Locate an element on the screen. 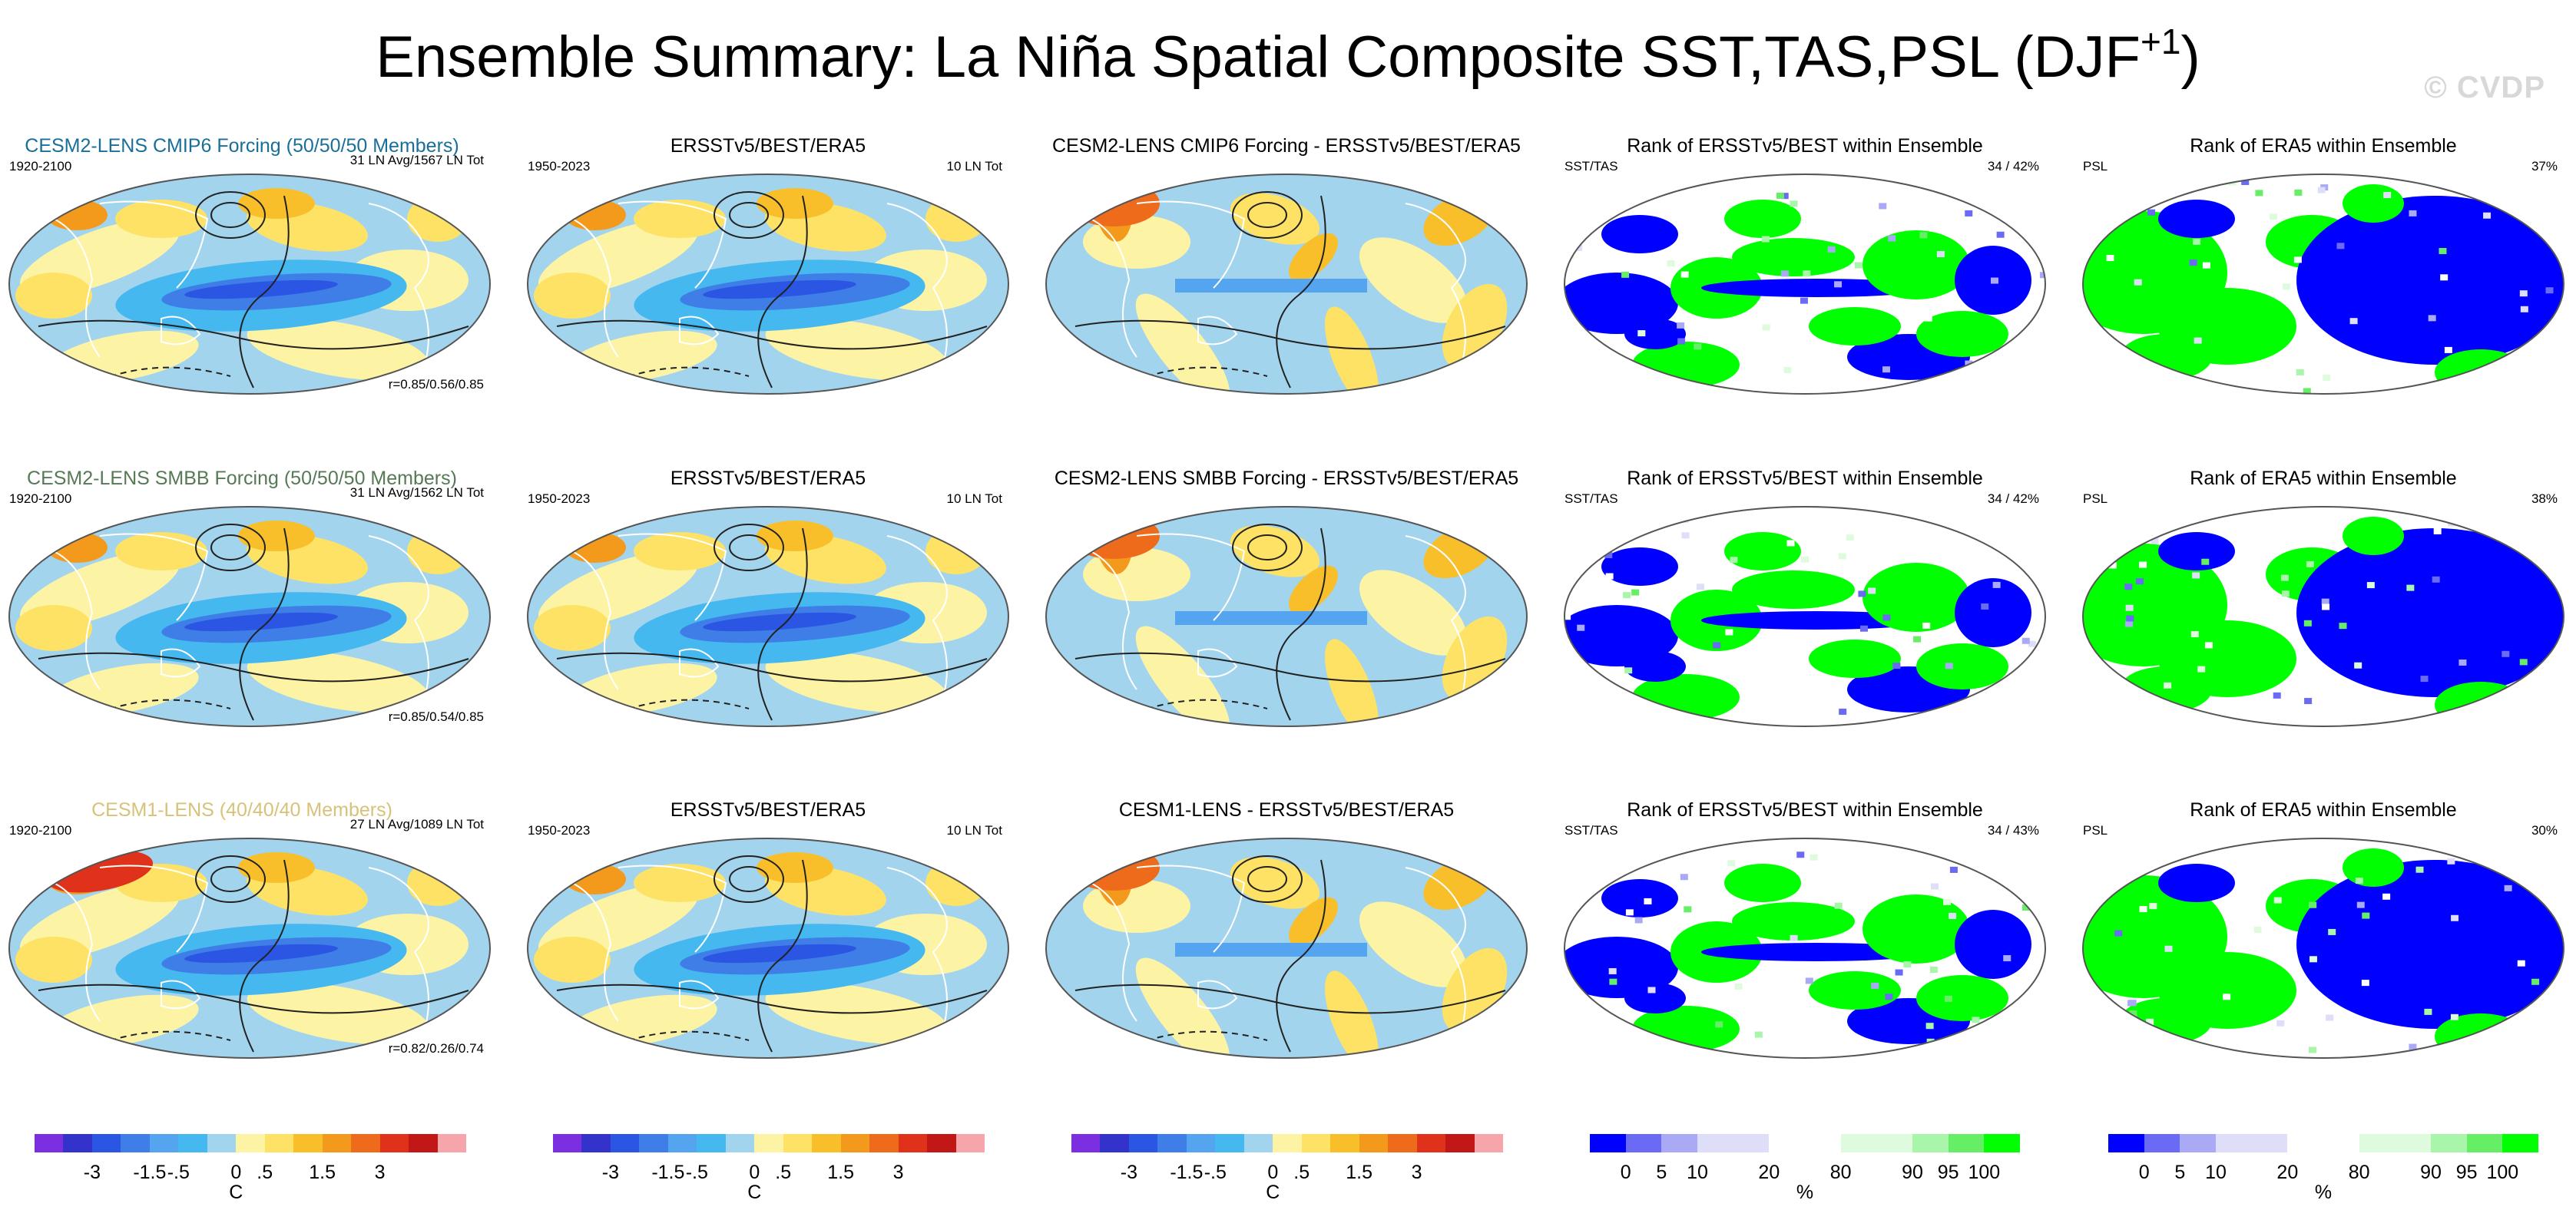  panel-label-left: SST/TAS is located at coordinates (1591, 166).